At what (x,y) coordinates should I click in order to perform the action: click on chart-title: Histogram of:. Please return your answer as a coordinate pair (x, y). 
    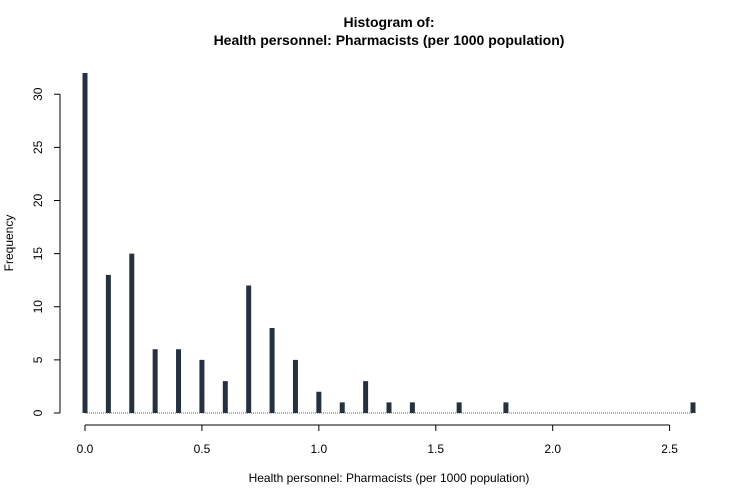
    Looking at the image, I should click on (389, 22).